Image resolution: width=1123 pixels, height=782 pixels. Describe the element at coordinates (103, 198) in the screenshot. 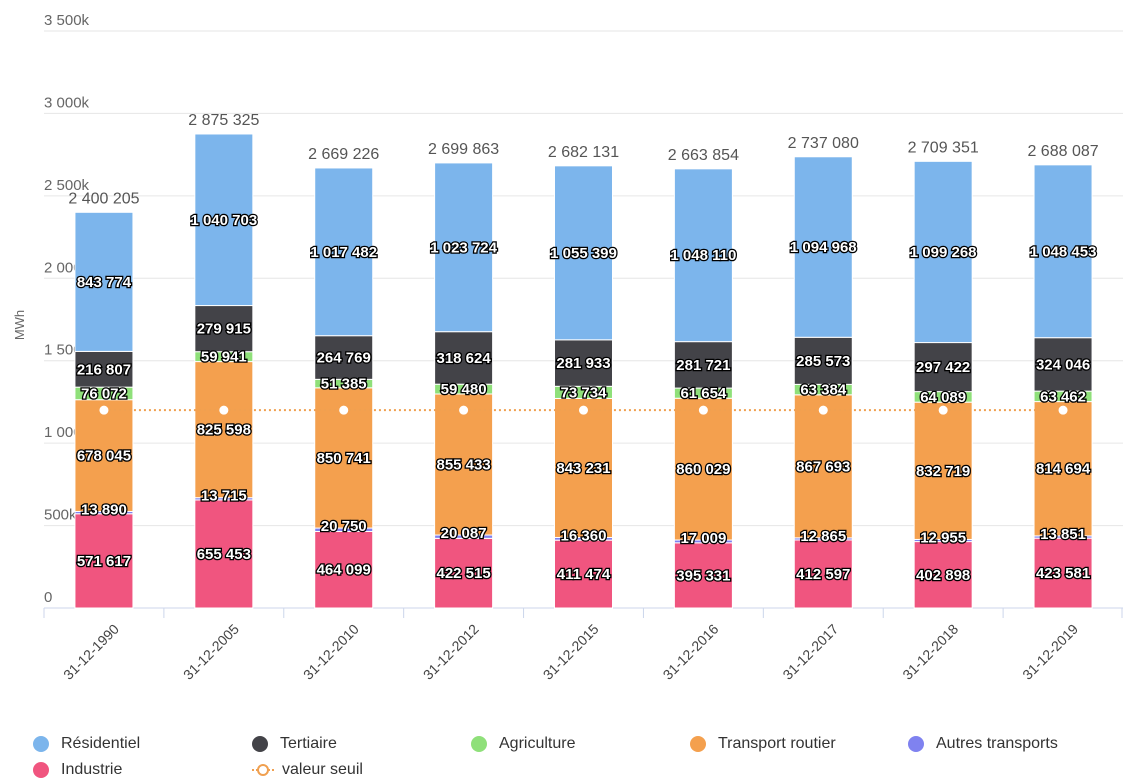

I see `total-label: 2 400 205` at that location.